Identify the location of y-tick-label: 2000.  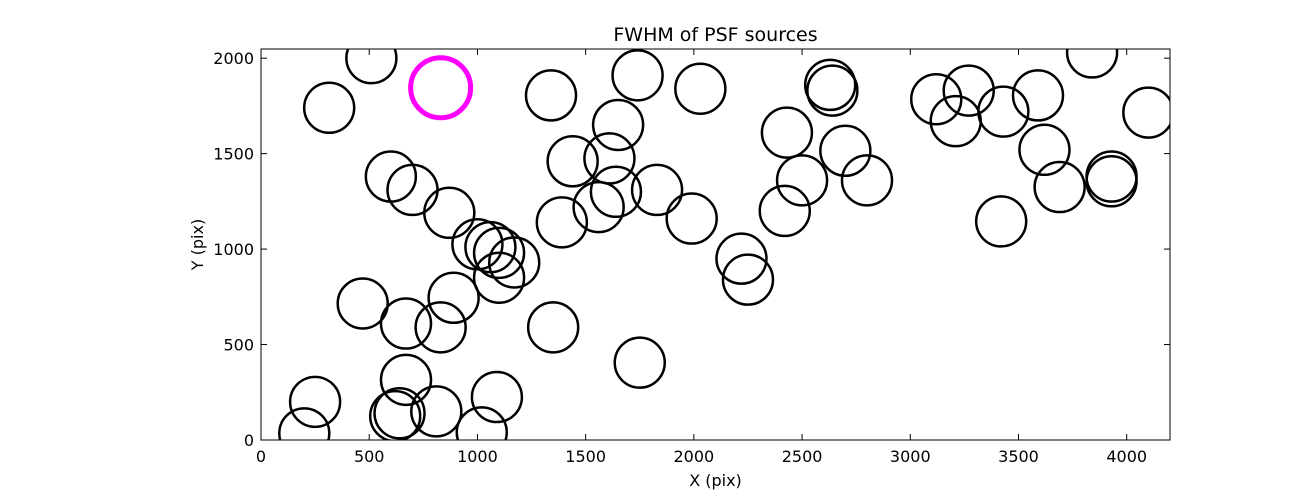
(233, 58).